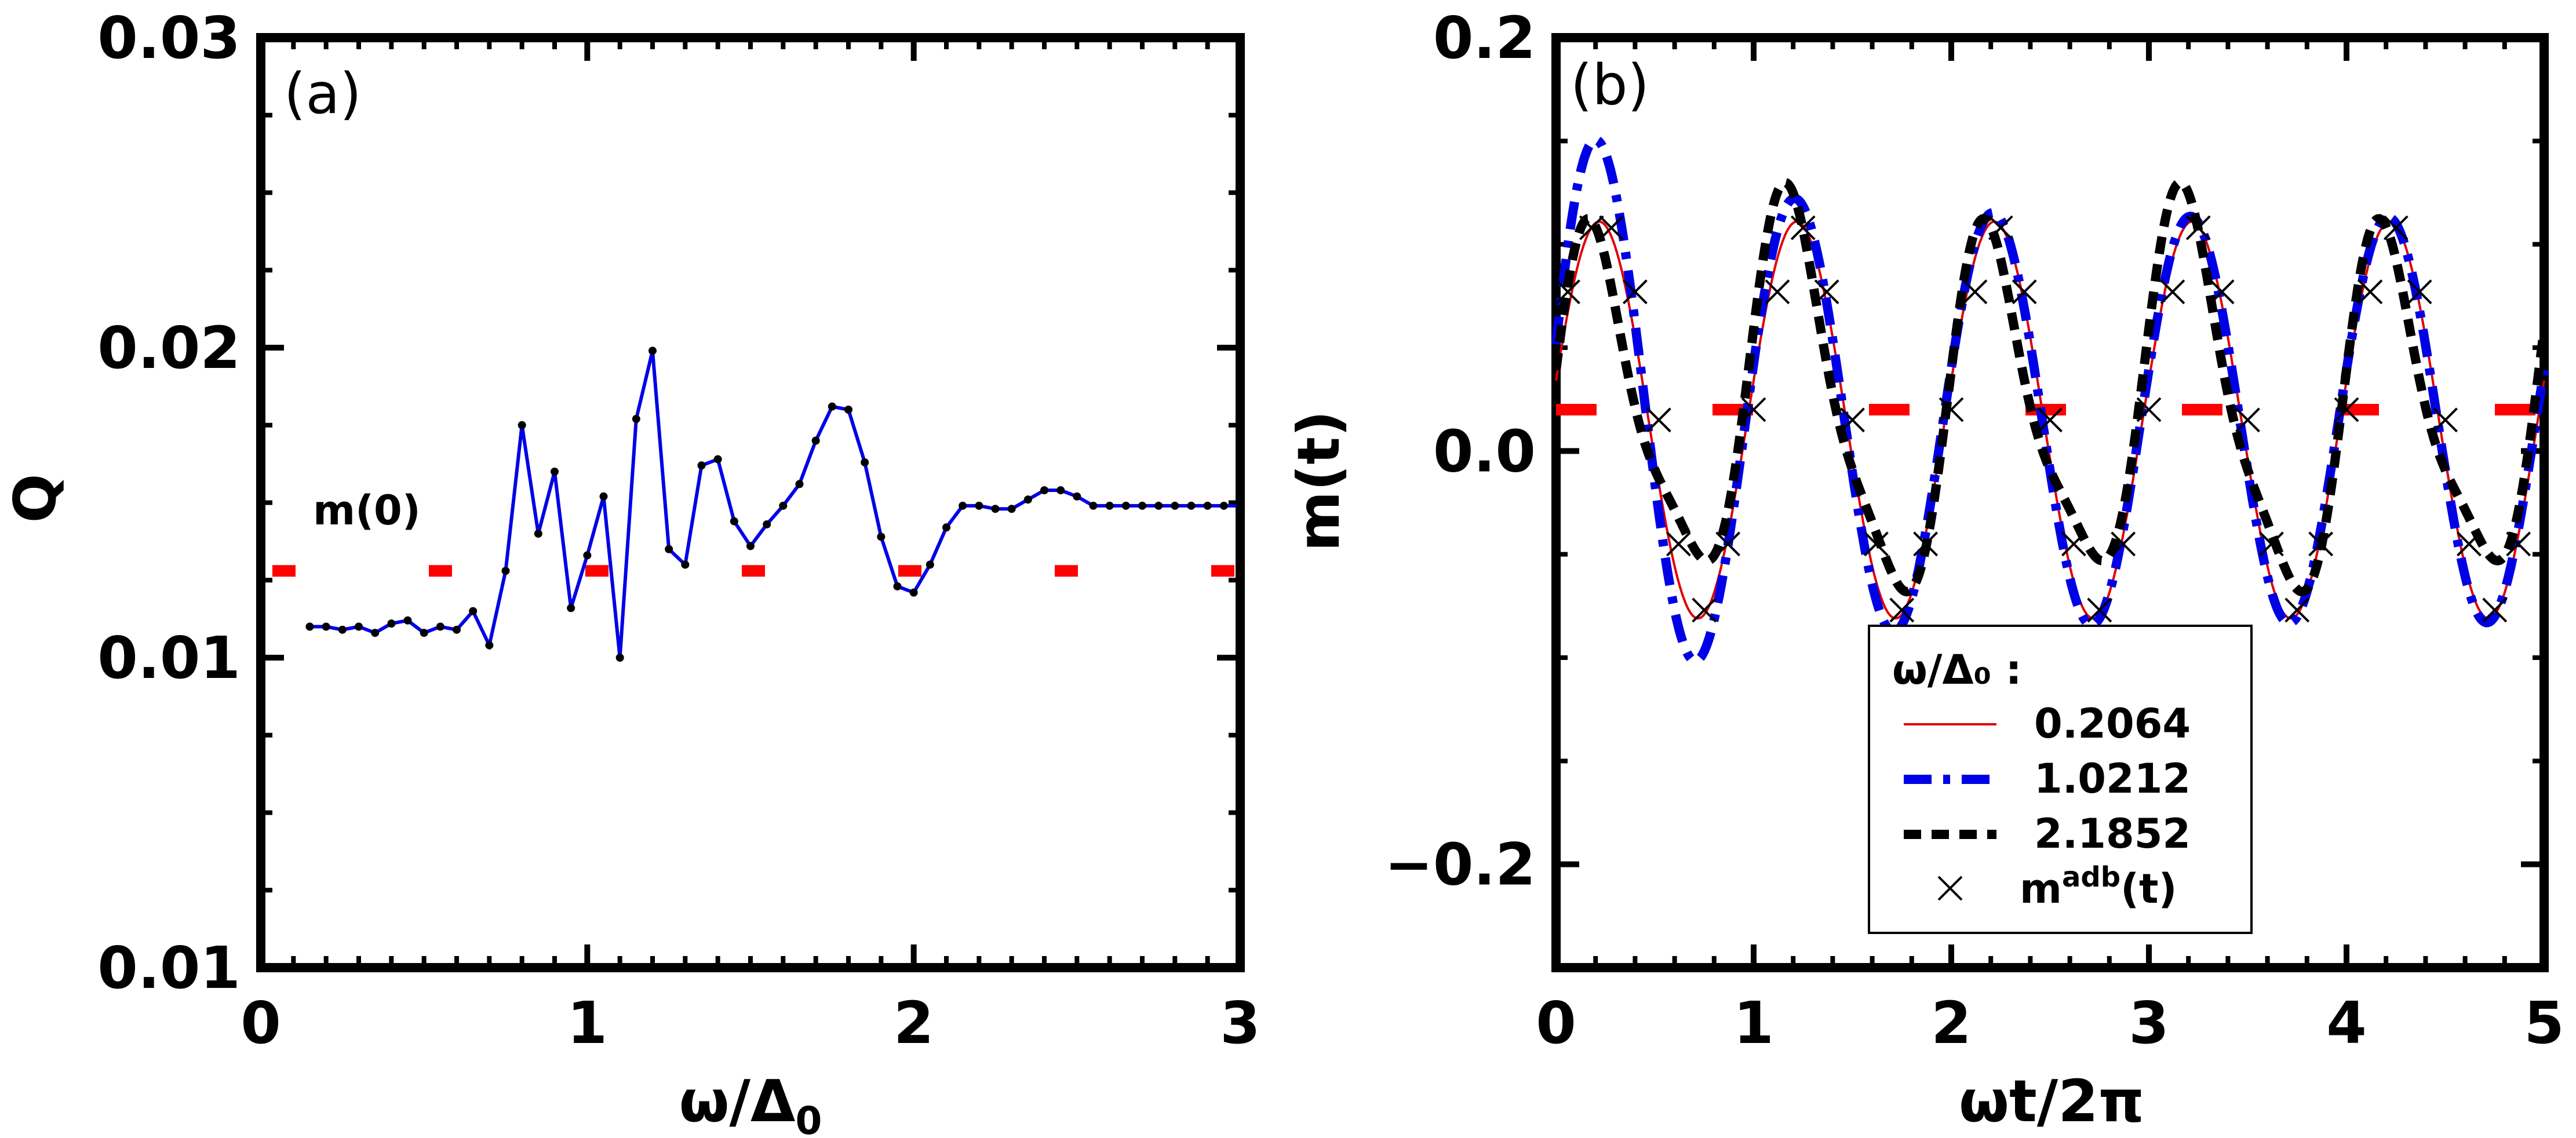 This screenshot has height=1138, width=2576. Describe the element at coordinates (1460, 865) in the screenshot. I see `b-y-tick-label: −0.2` at that location.